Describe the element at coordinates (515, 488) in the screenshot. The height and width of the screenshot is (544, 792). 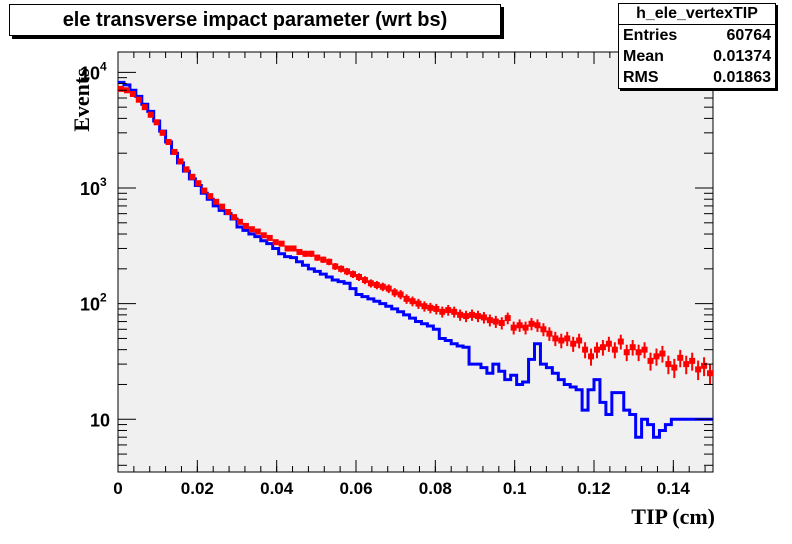
I see `x-tick-label: 0.1` at that location.